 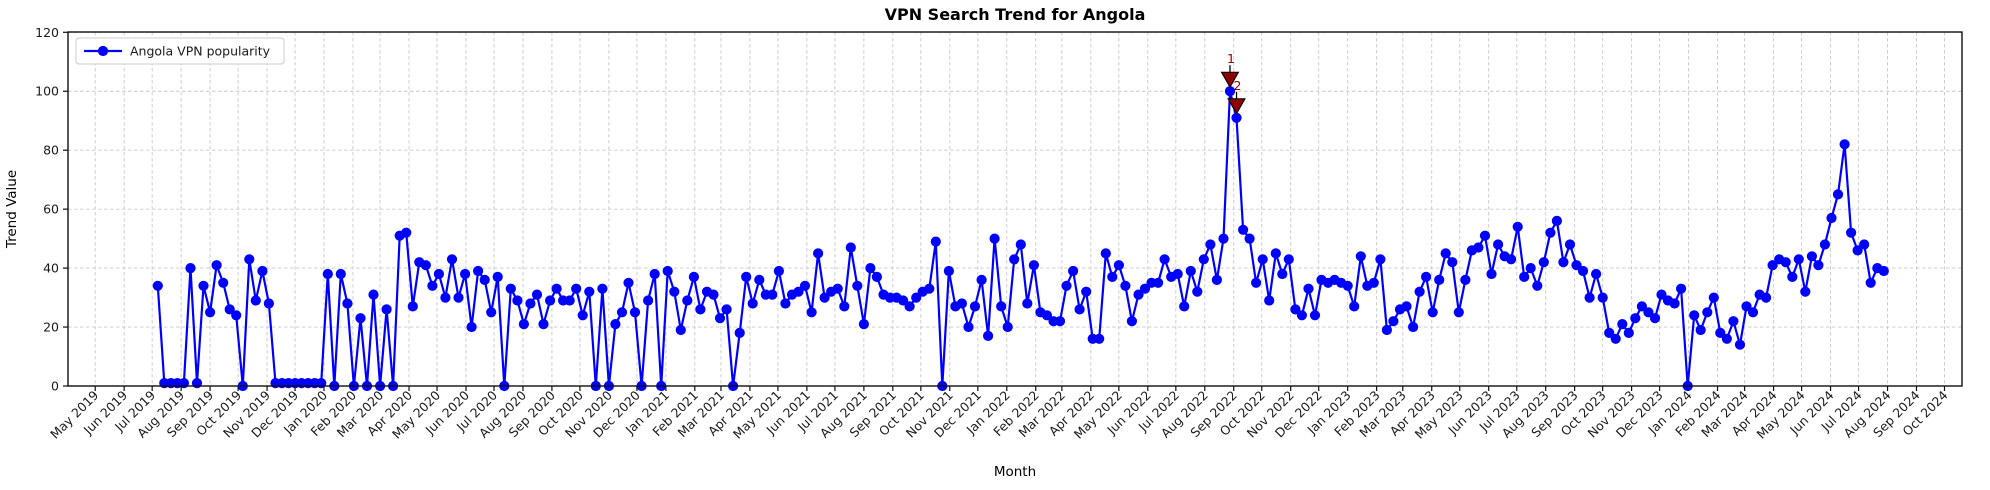 What do you see at coordinates (12, 209) in the screenshot?
I see `y-axis-label: Trend Value` at bounding box center [12, 209].